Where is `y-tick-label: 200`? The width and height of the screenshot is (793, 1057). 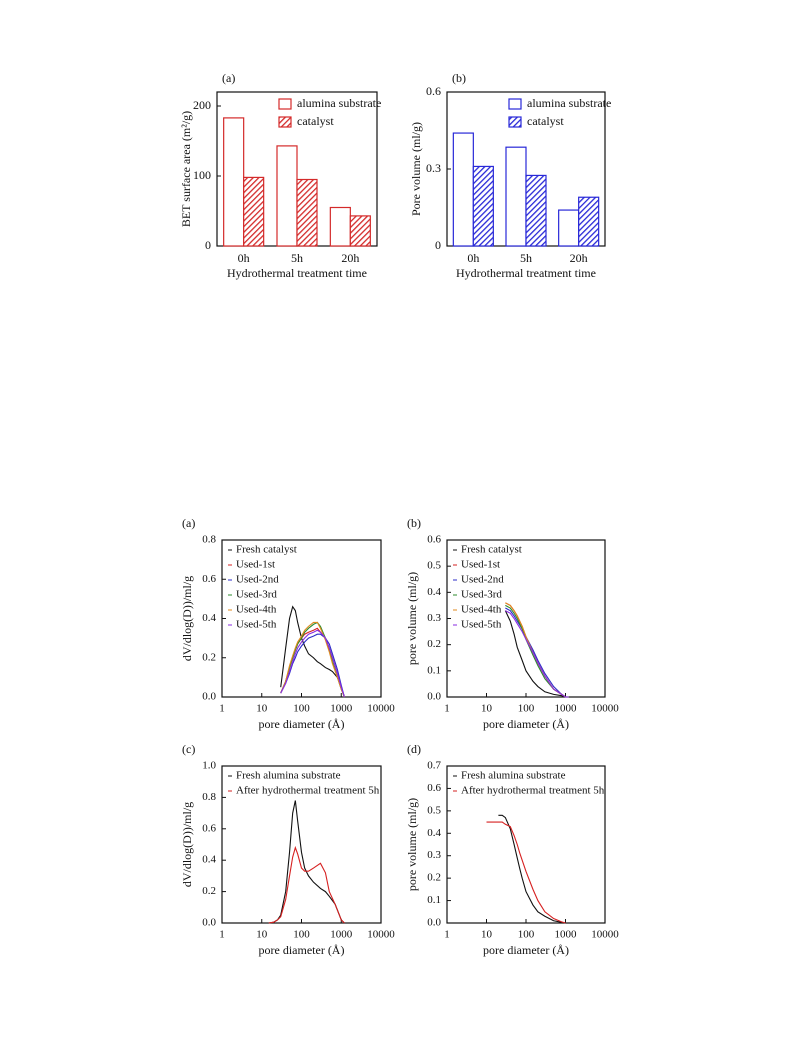 y-tick-label: 200 is located at coordinates (202, 105).